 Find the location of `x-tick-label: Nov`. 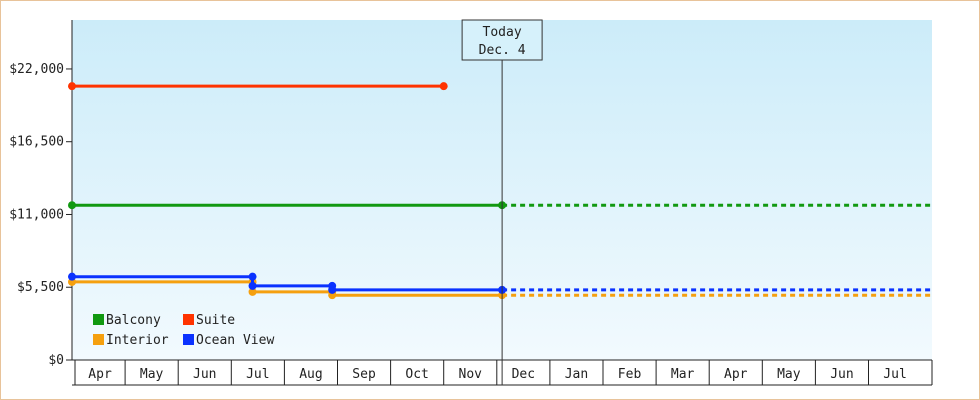

x-tick-label: Nov is located at coordinates (471, 374).